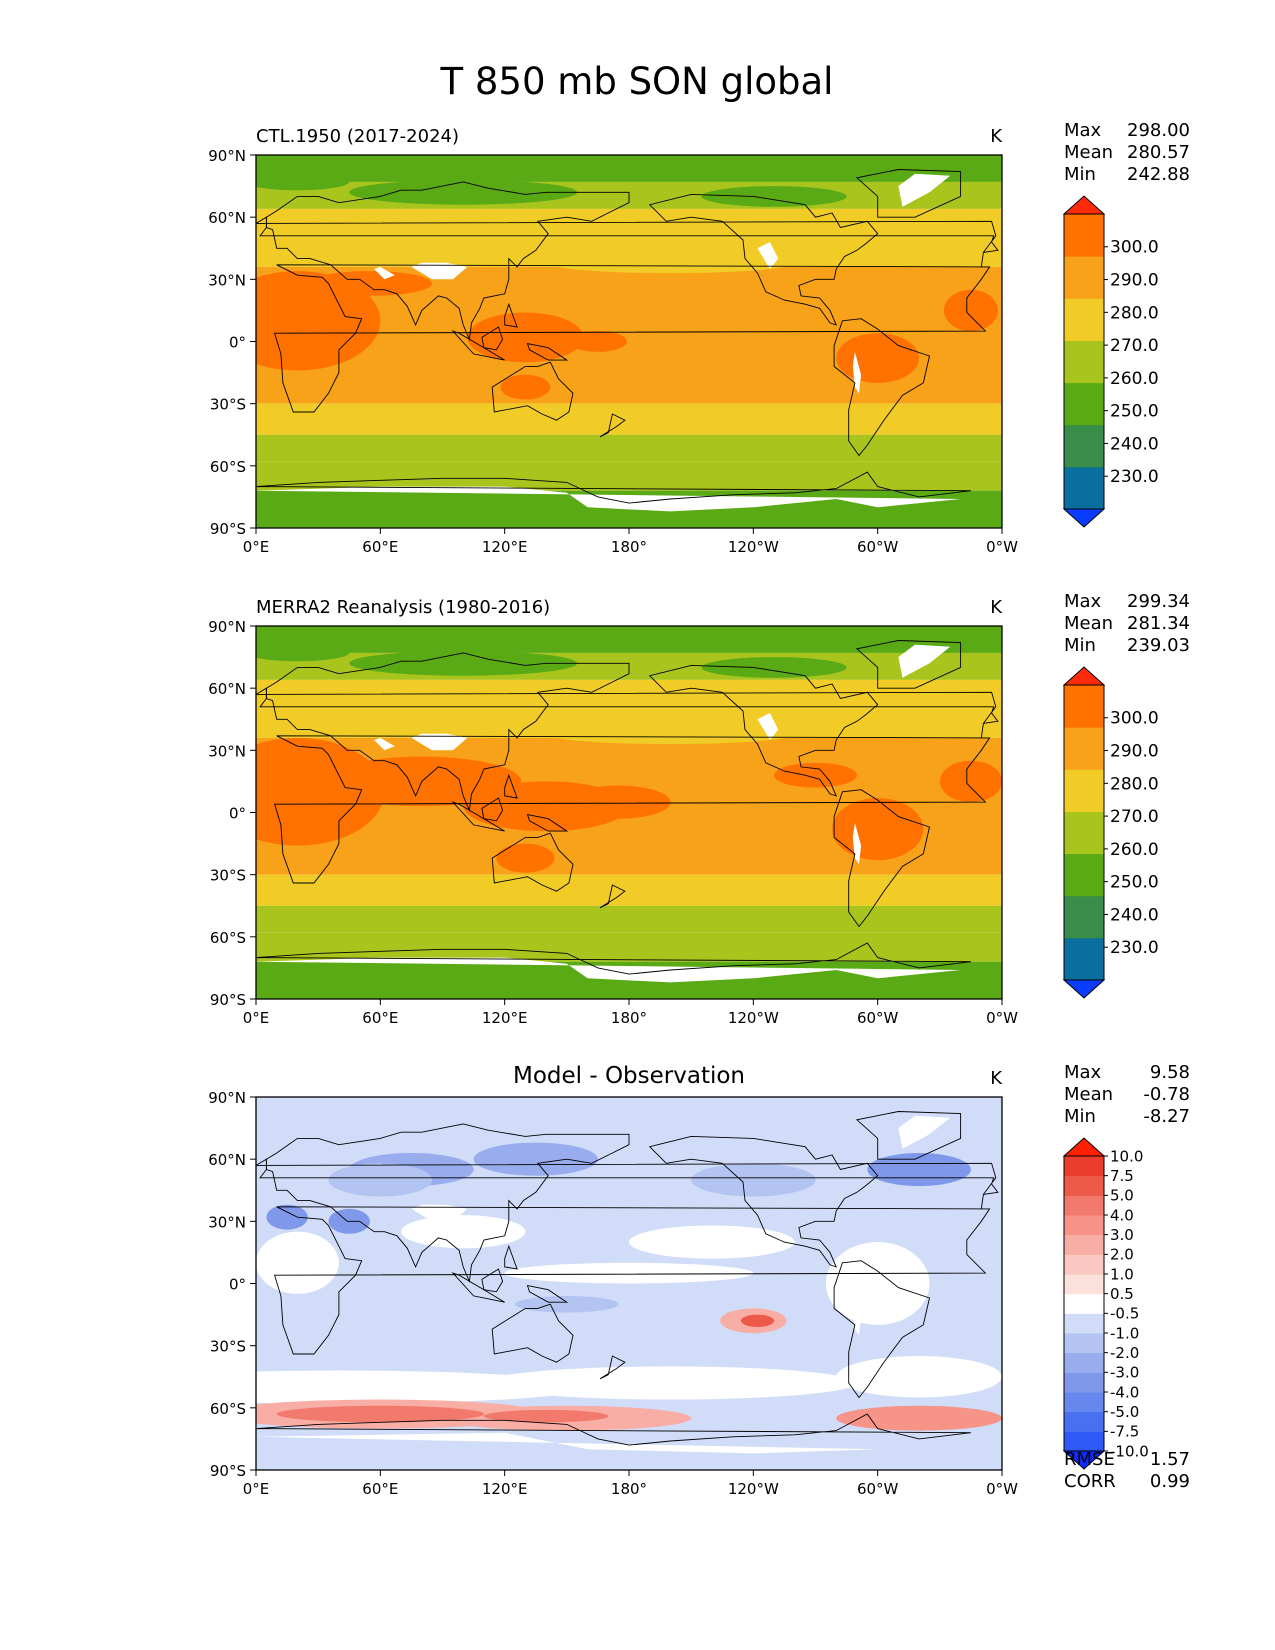 The height and width of the screenshot is (1650, 1275). Describe the element at coordinates (1122, 1235) in the screenshot. I see `colorbar-label: 3.0` at that location.